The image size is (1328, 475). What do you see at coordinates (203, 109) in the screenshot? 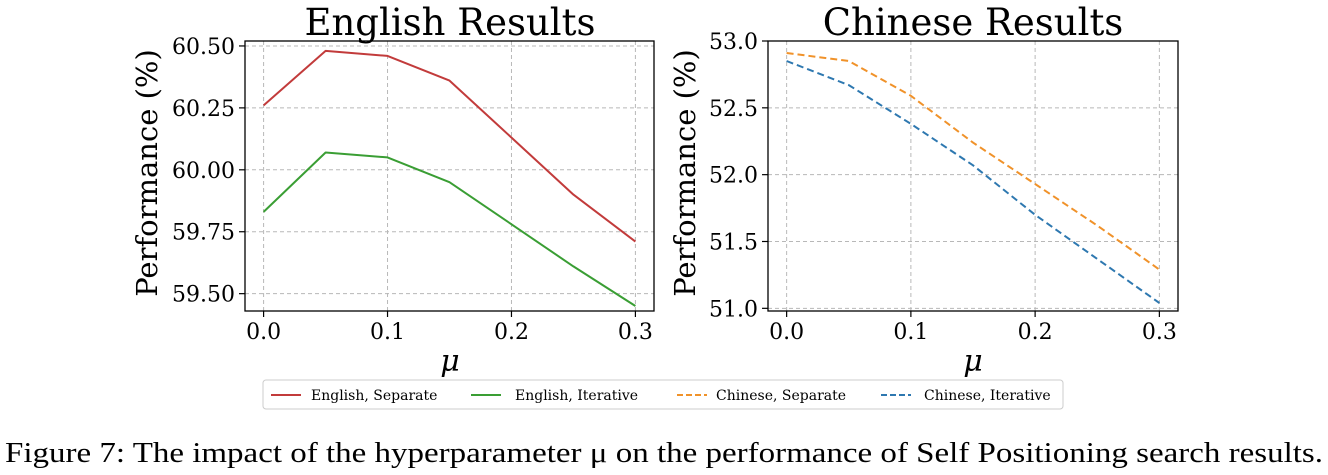
I see `y-tick-label: 60.25` at bounding box center [203, 109].